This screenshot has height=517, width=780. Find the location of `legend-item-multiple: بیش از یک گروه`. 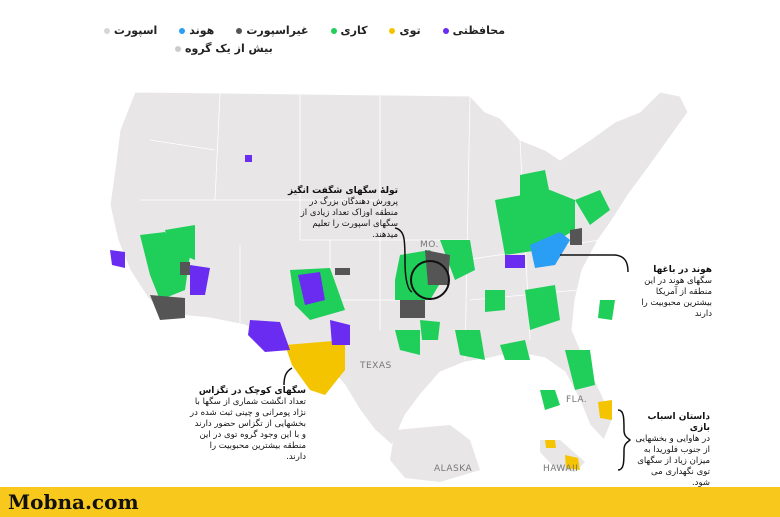

legend-item-multiple: بیش از یک گروه is located at coordinates (224, 48).